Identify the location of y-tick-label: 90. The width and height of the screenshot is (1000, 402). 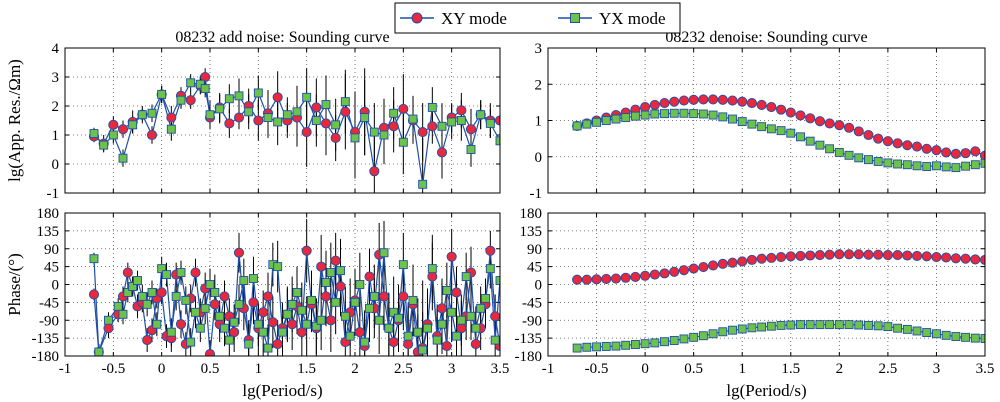
(51, 250).